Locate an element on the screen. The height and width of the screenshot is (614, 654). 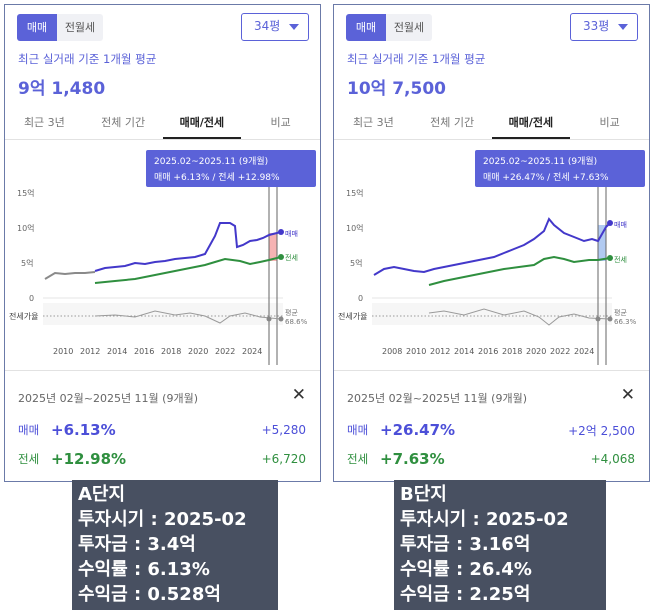
sale-change-percent: +6.13% is located at coordinates (83, 430).